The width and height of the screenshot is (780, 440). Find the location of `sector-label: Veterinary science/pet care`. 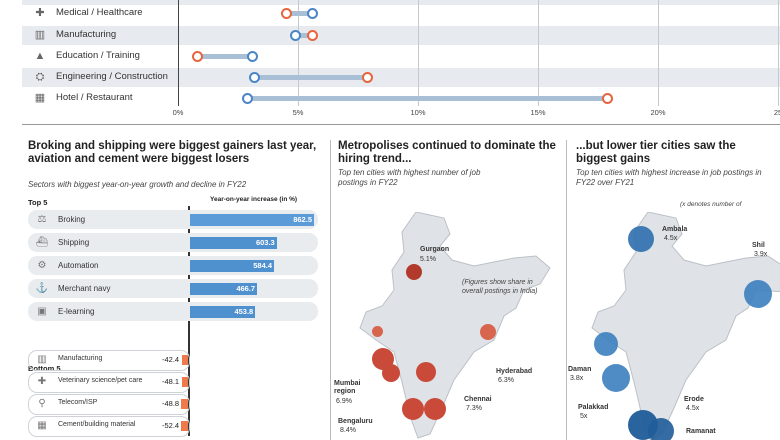

sector-label: Veterinary science/pet care is located at coordinates (100, 380).